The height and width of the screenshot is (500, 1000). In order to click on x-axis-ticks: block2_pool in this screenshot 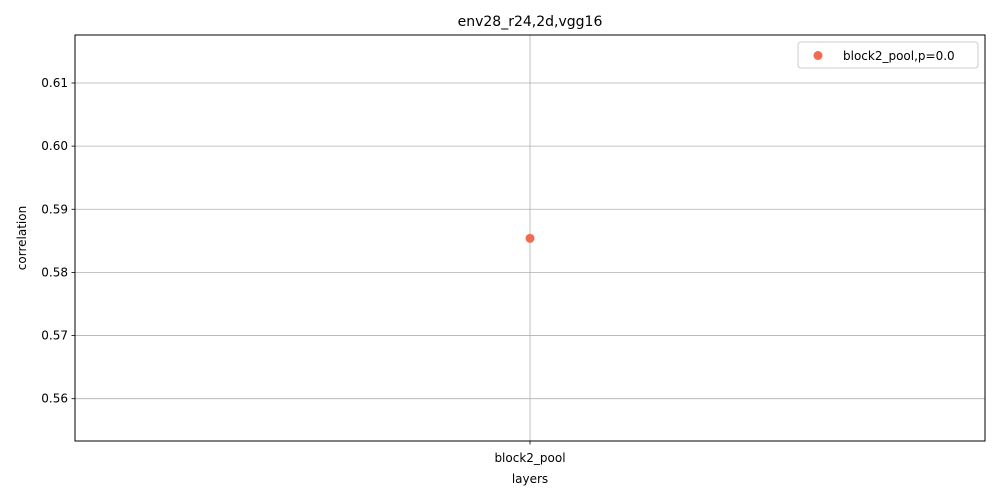, I will do `click(530, 453)`.